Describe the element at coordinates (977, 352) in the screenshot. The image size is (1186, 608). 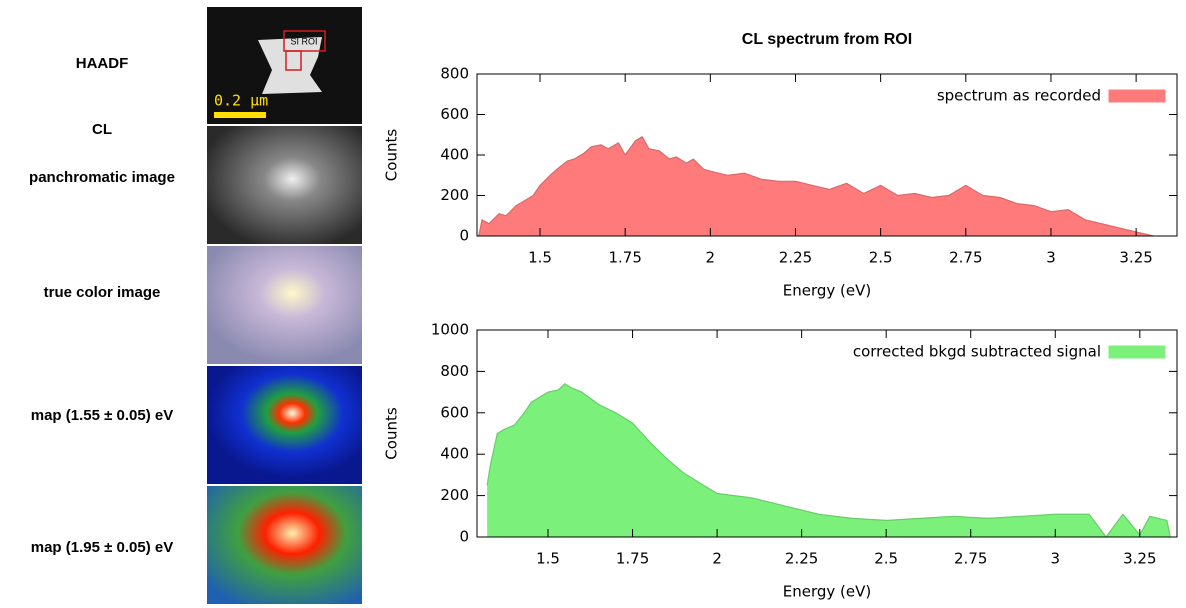
I see `legend-label: corrected bkgd subtracted signal` at that location.